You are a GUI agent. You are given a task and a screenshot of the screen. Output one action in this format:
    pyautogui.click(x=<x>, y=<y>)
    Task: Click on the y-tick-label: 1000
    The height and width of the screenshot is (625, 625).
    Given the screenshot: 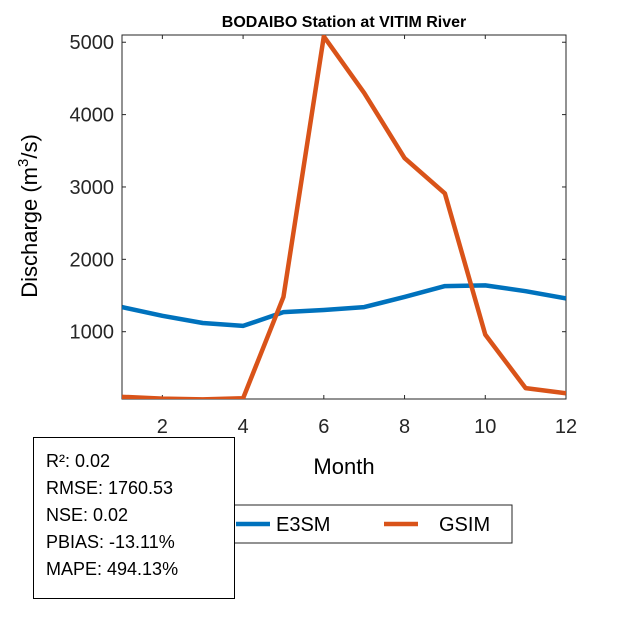 What is the action you would take?
    pyautogui.click(x=92, y=333)
    